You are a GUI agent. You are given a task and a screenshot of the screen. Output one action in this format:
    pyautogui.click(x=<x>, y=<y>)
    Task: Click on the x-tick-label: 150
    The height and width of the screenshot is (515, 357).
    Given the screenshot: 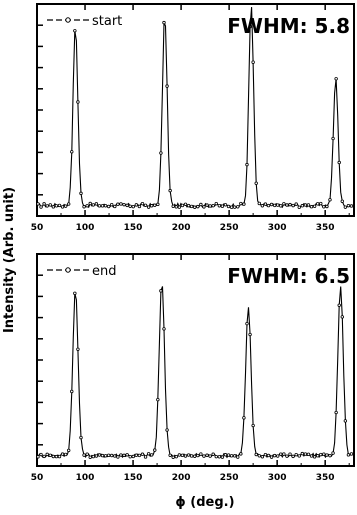 What is the action you would take?
    pyautogui.click(x=133, y=478)
    